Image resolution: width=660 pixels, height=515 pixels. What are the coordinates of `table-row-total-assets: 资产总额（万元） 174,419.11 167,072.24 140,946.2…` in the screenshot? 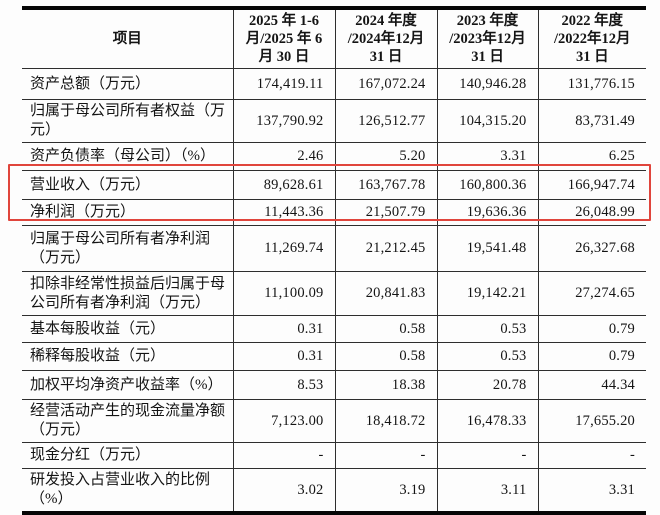 It's located at (334, 84).